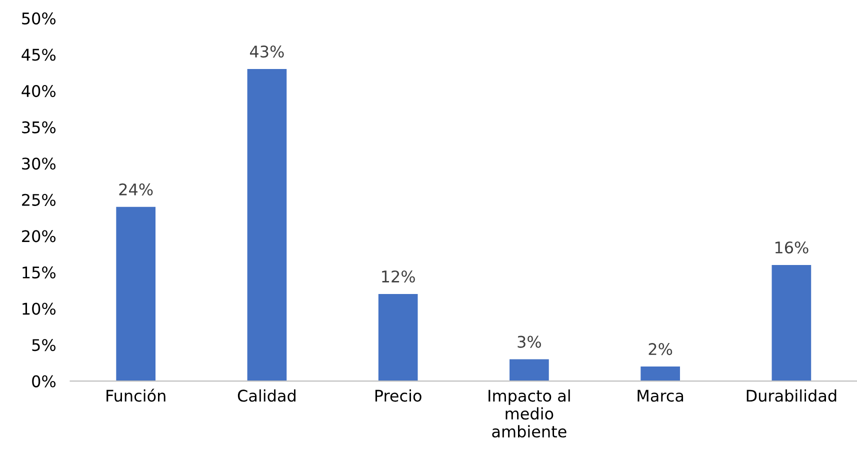 This screenshot has width=857, height=467. What do you see at coordinates (267, 395) in the screenshot?
I see `x-tick-label: Calidad` at bounding box center [267, 395].